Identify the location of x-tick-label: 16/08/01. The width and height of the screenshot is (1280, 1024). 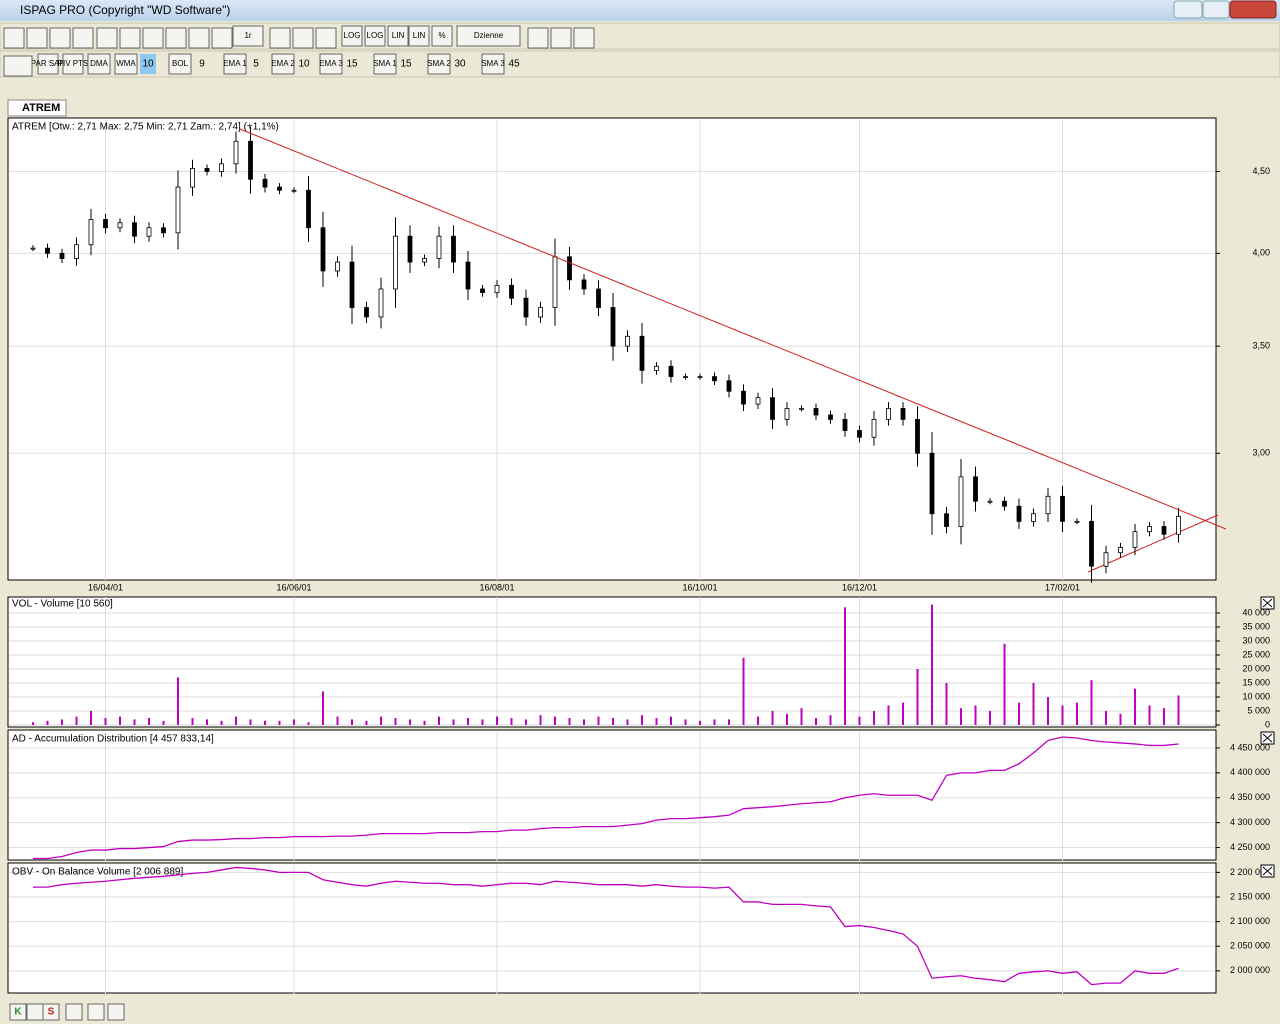
(496, 587).